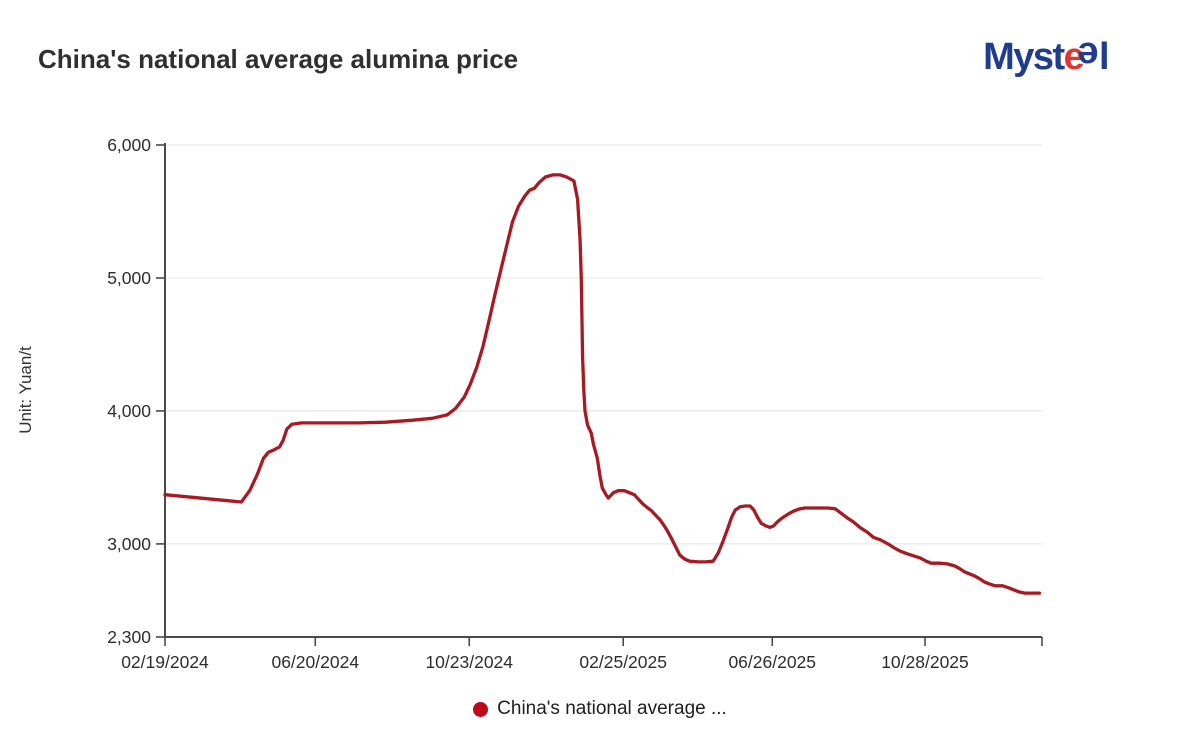 This screenshot has width=1200, height=750. I want to click on y-axis-title-wrap: Unit: Yuan/t, so click(26, 390).